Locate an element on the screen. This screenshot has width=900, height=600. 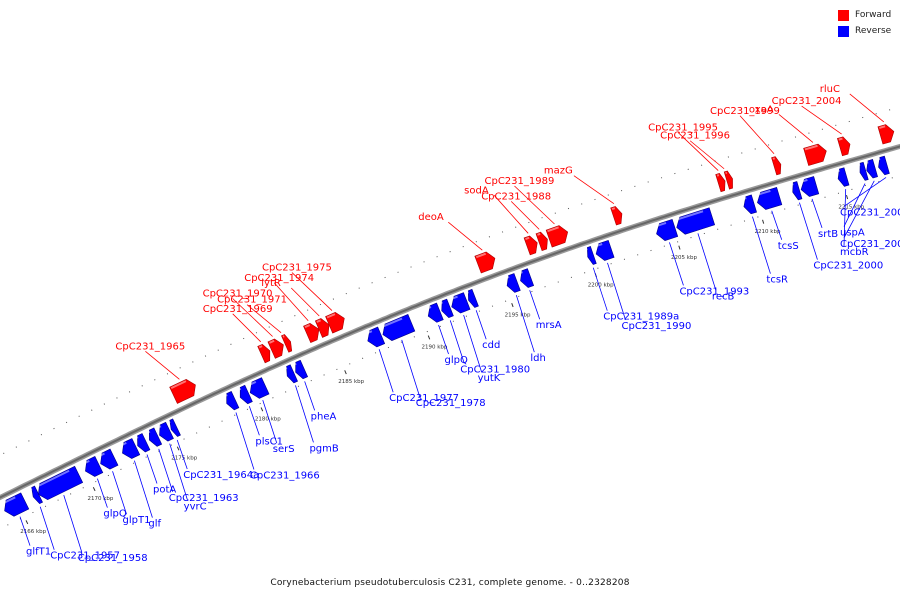
gene-label: CpC231_1988 is located at coordinates (516, 196).